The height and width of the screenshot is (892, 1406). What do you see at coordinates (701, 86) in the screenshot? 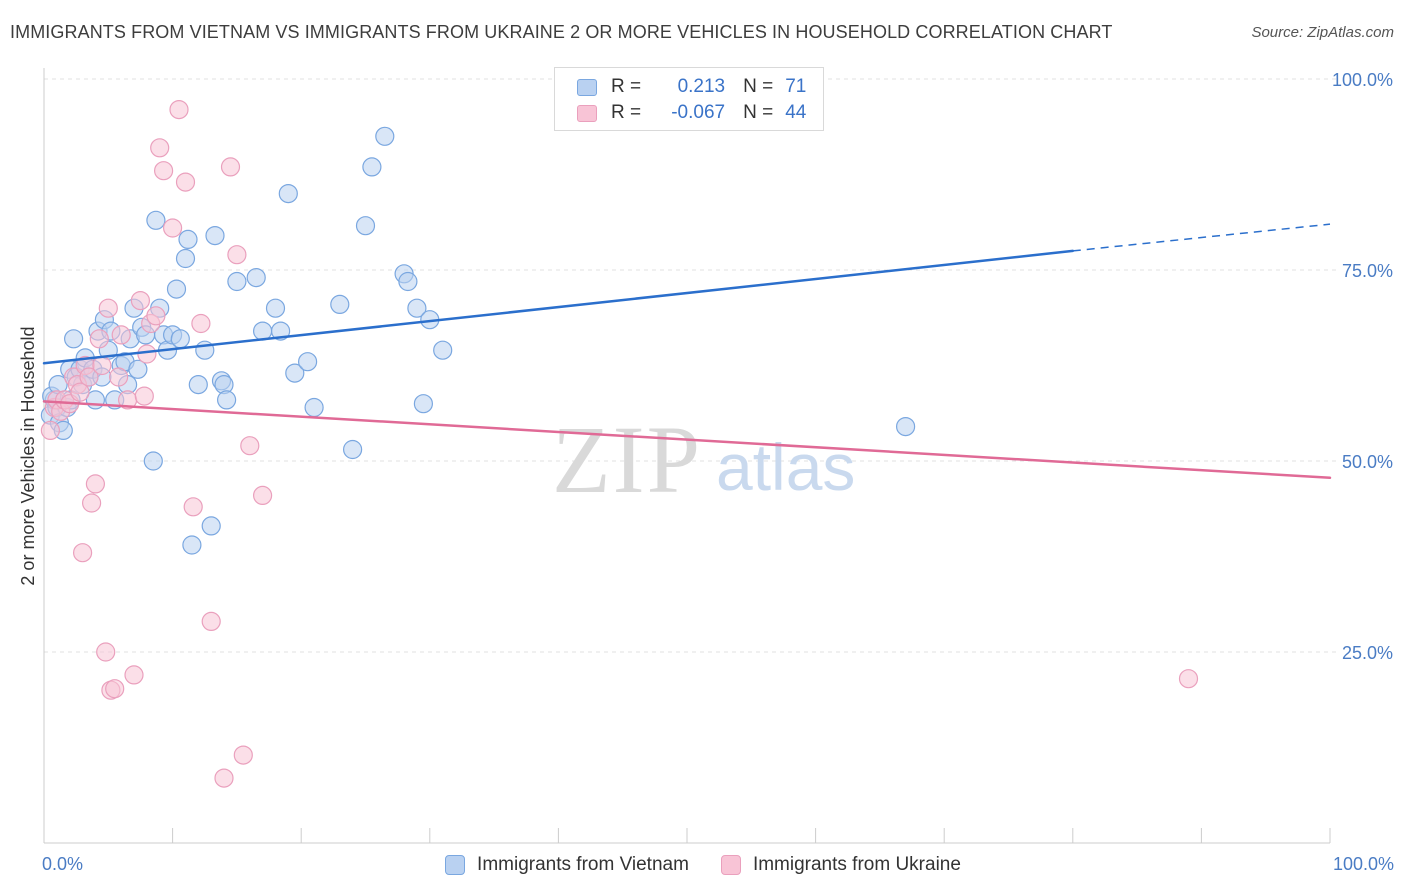
I see `legend-r-value-vietnam: 0.213` at bounding box center [701, 86].